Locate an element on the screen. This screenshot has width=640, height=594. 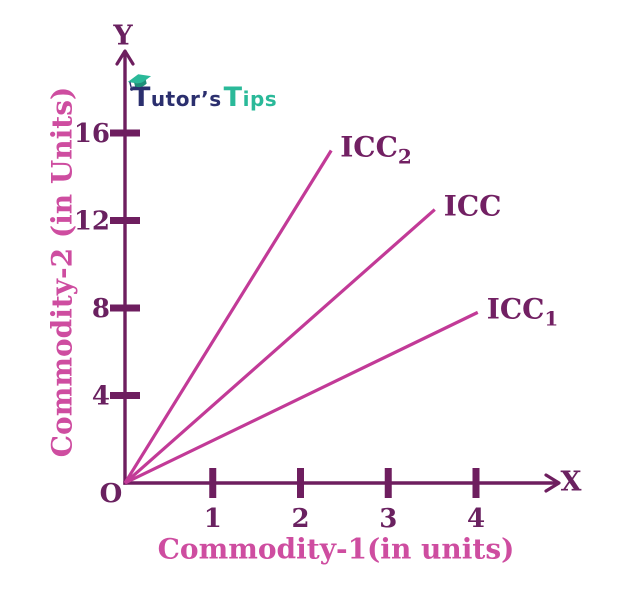
logo-text-tutors: Tutor’s is located at coordinates (177, 97).